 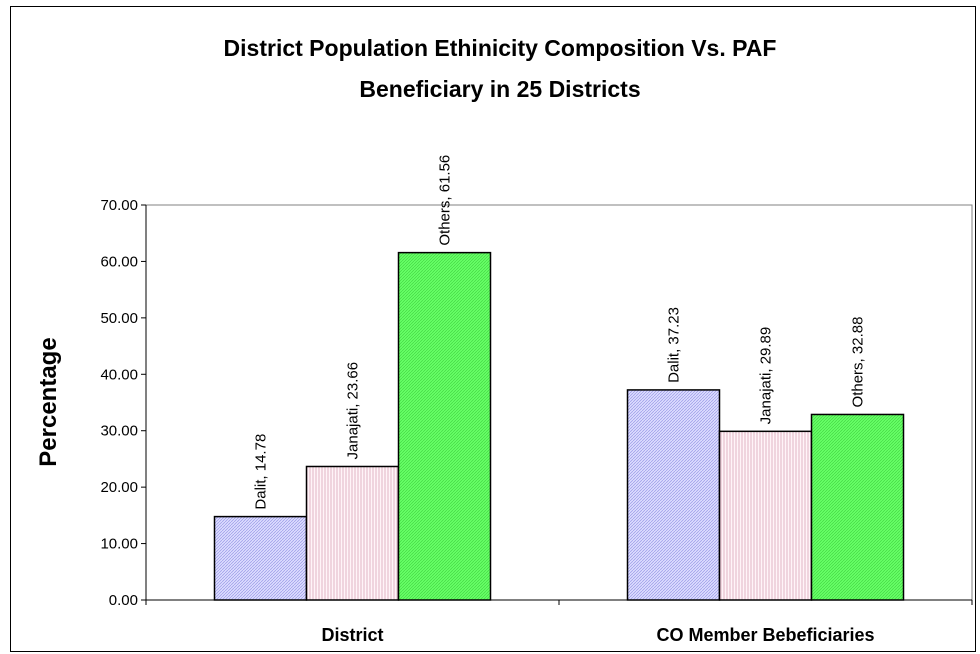 I want to click on data-label-dalit: Dalit, 37.23, so click(x=674, y=345).